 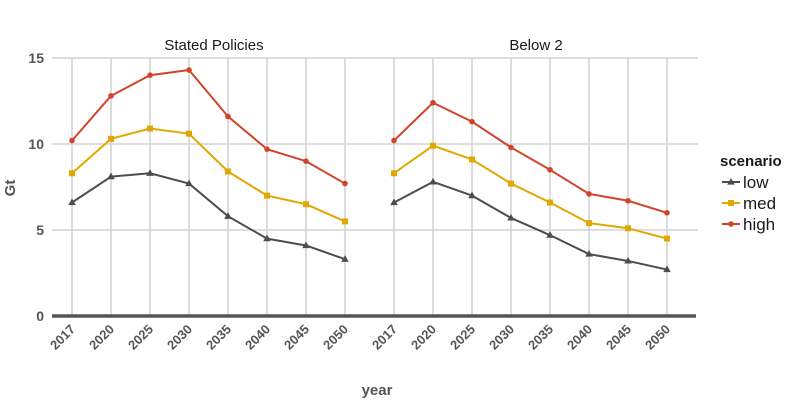 I want to click on legend-entry-med: med, so click(x=749, y=203).